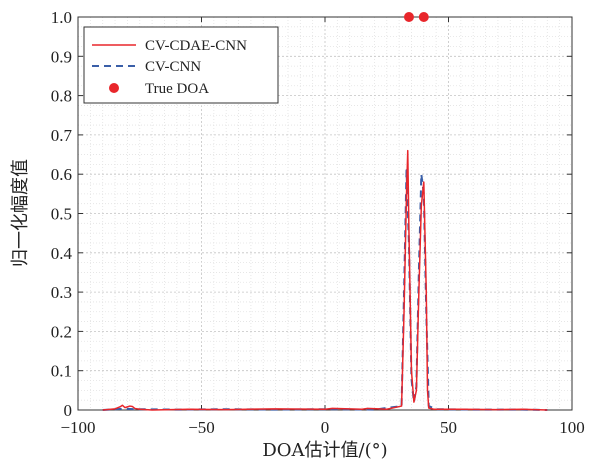 This screenshot has height=464, width=595. I want to click on y-axis-title: 归一化幅度值, so click(20, 213).